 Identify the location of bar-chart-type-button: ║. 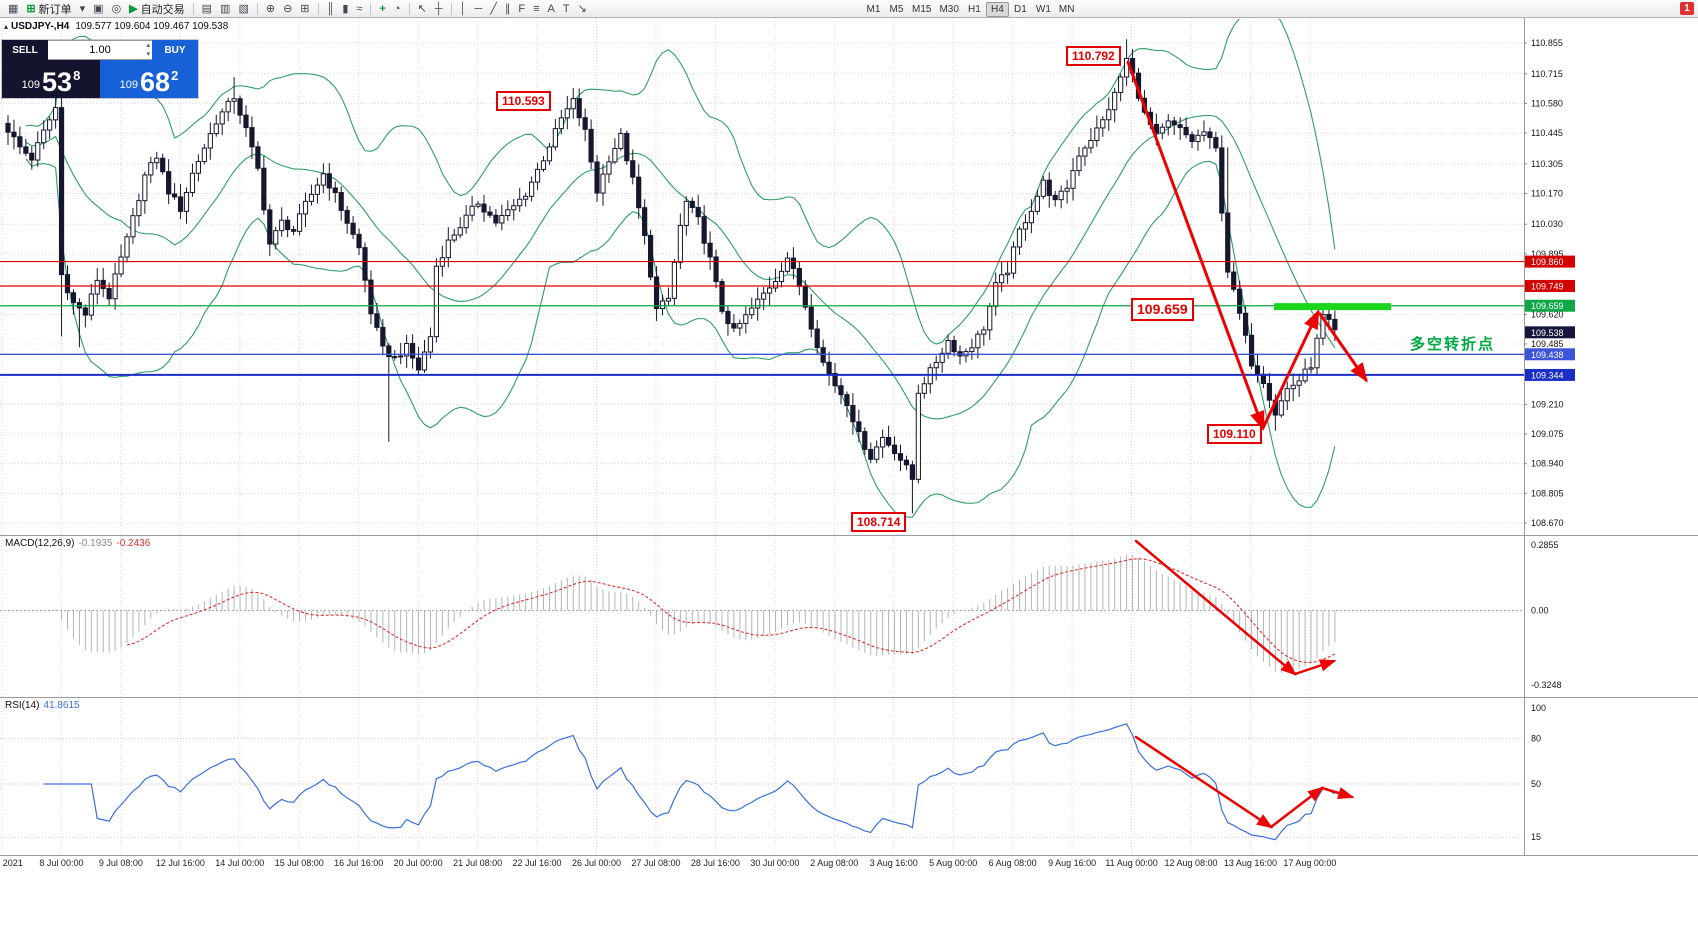
(331, 9).